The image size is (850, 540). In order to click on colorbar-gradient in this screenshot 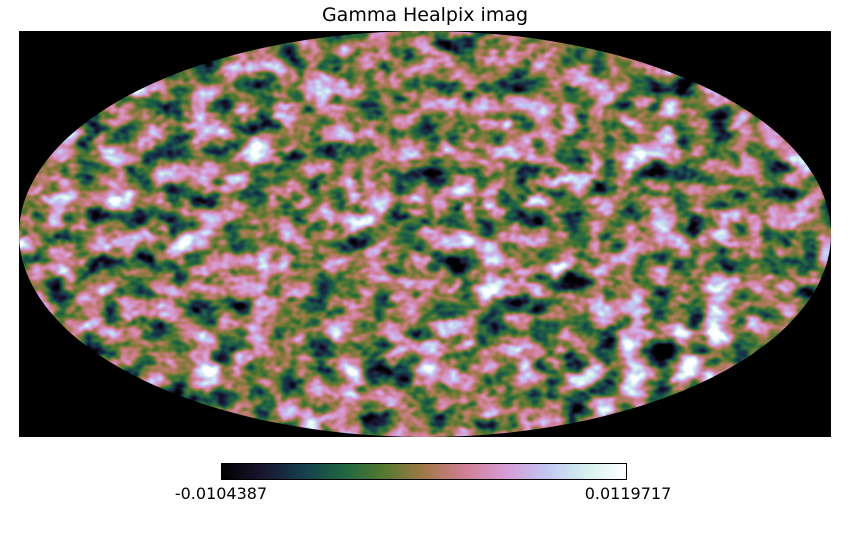, I will do `click(424, 471)`.